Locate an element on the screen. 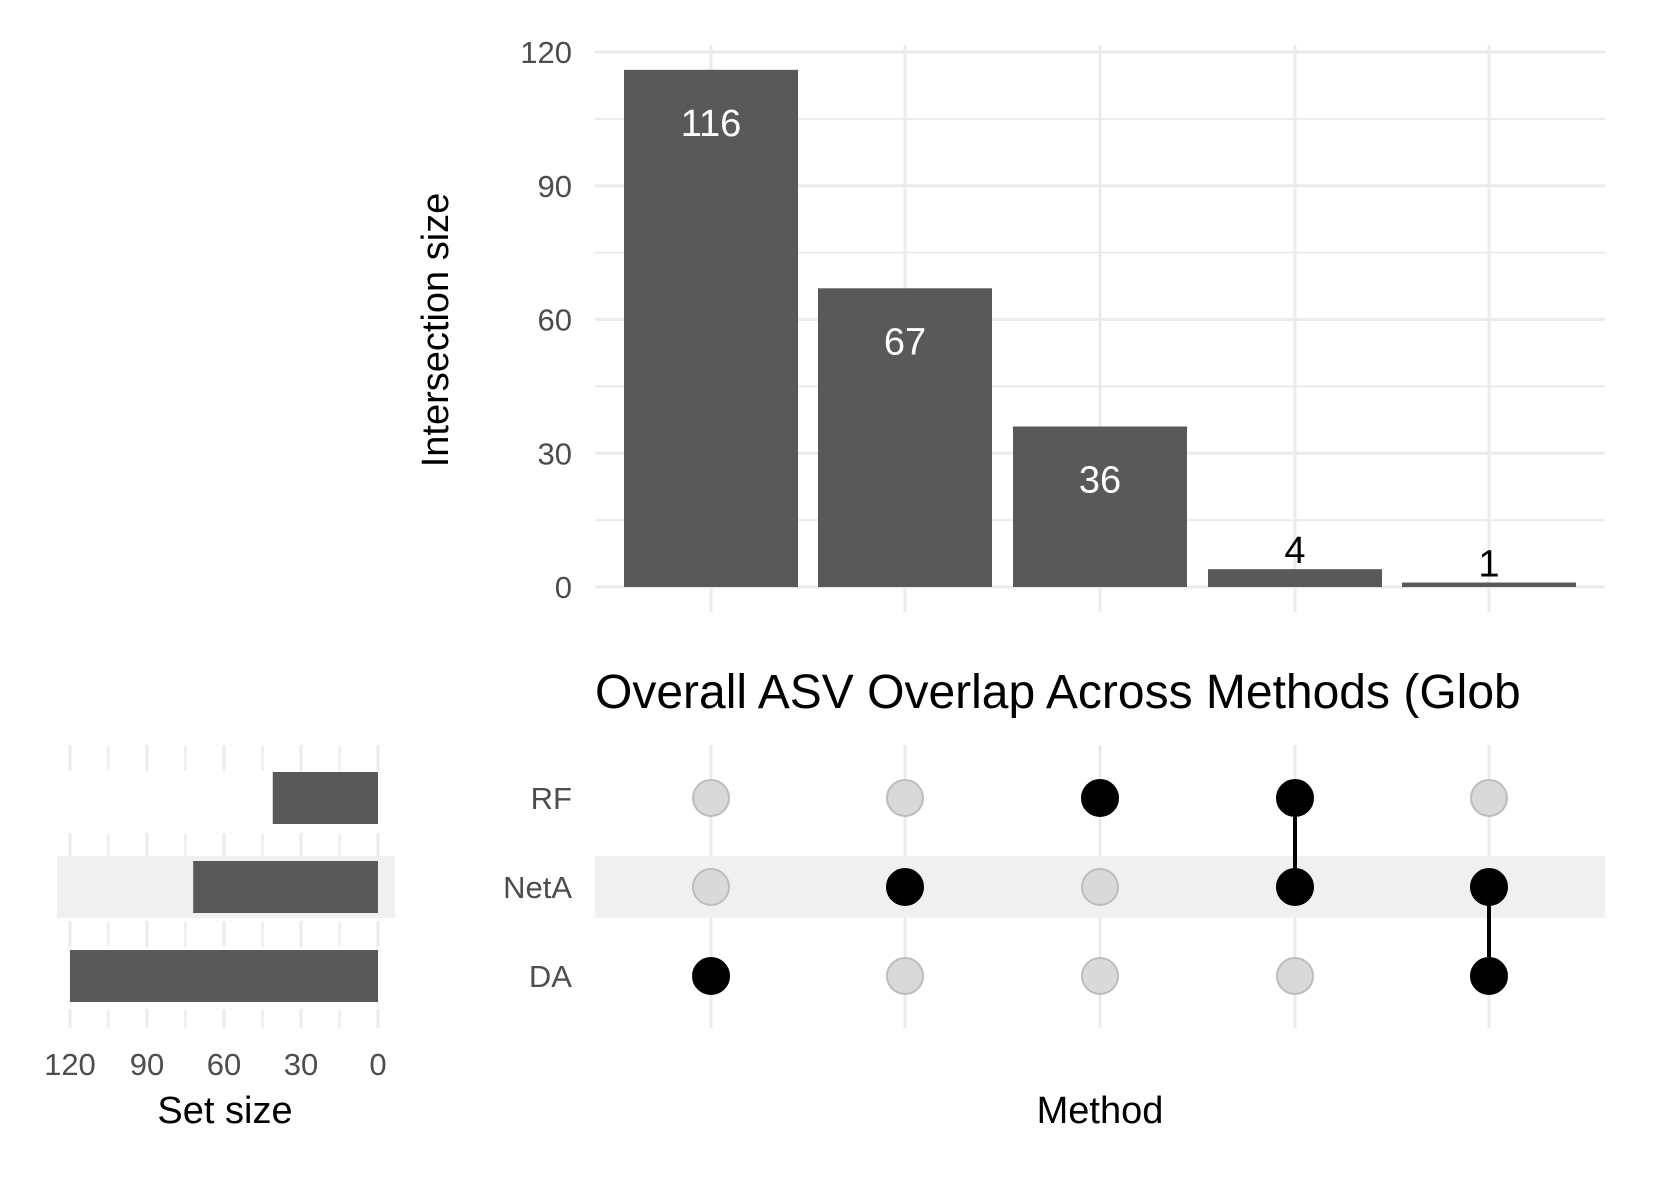  set-size-bars is located at coordinates (224, 887).